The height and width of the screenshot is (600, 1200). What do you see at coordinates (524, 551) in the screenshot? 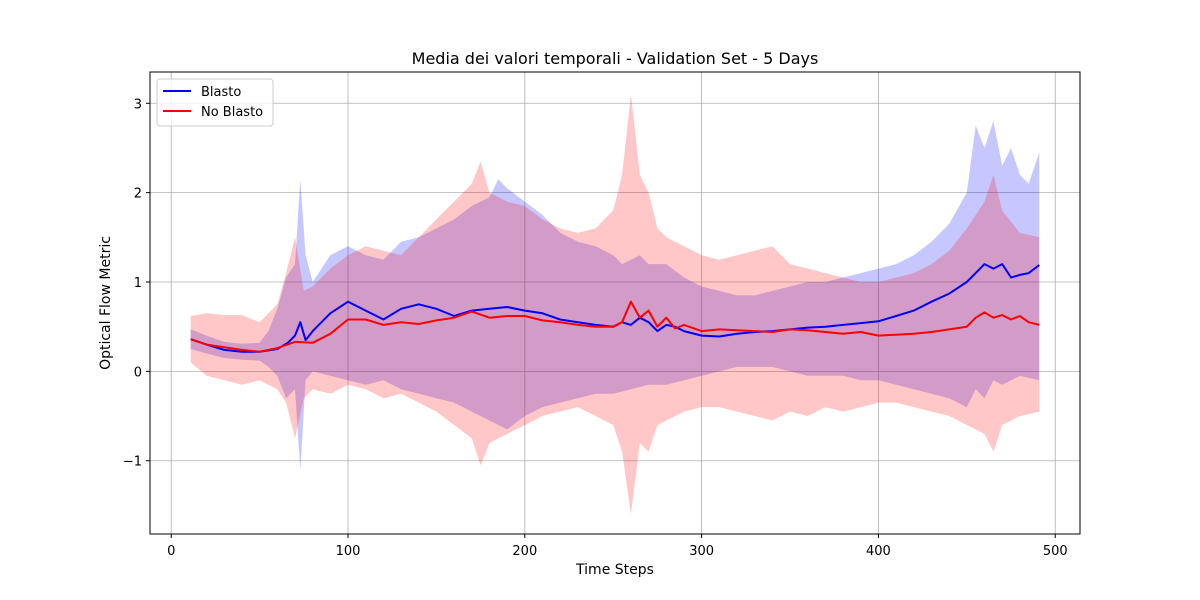
I see `x-tick-label: 200` at bounding box center [524, 551].